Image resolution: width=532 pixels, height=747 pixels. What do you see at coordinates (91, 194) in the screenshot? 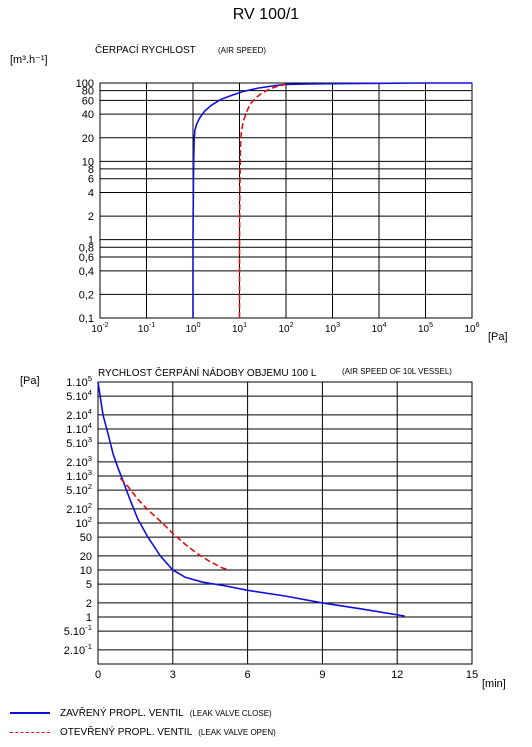
I see `y-tick-label: 4` at bounding box center [91, 194].